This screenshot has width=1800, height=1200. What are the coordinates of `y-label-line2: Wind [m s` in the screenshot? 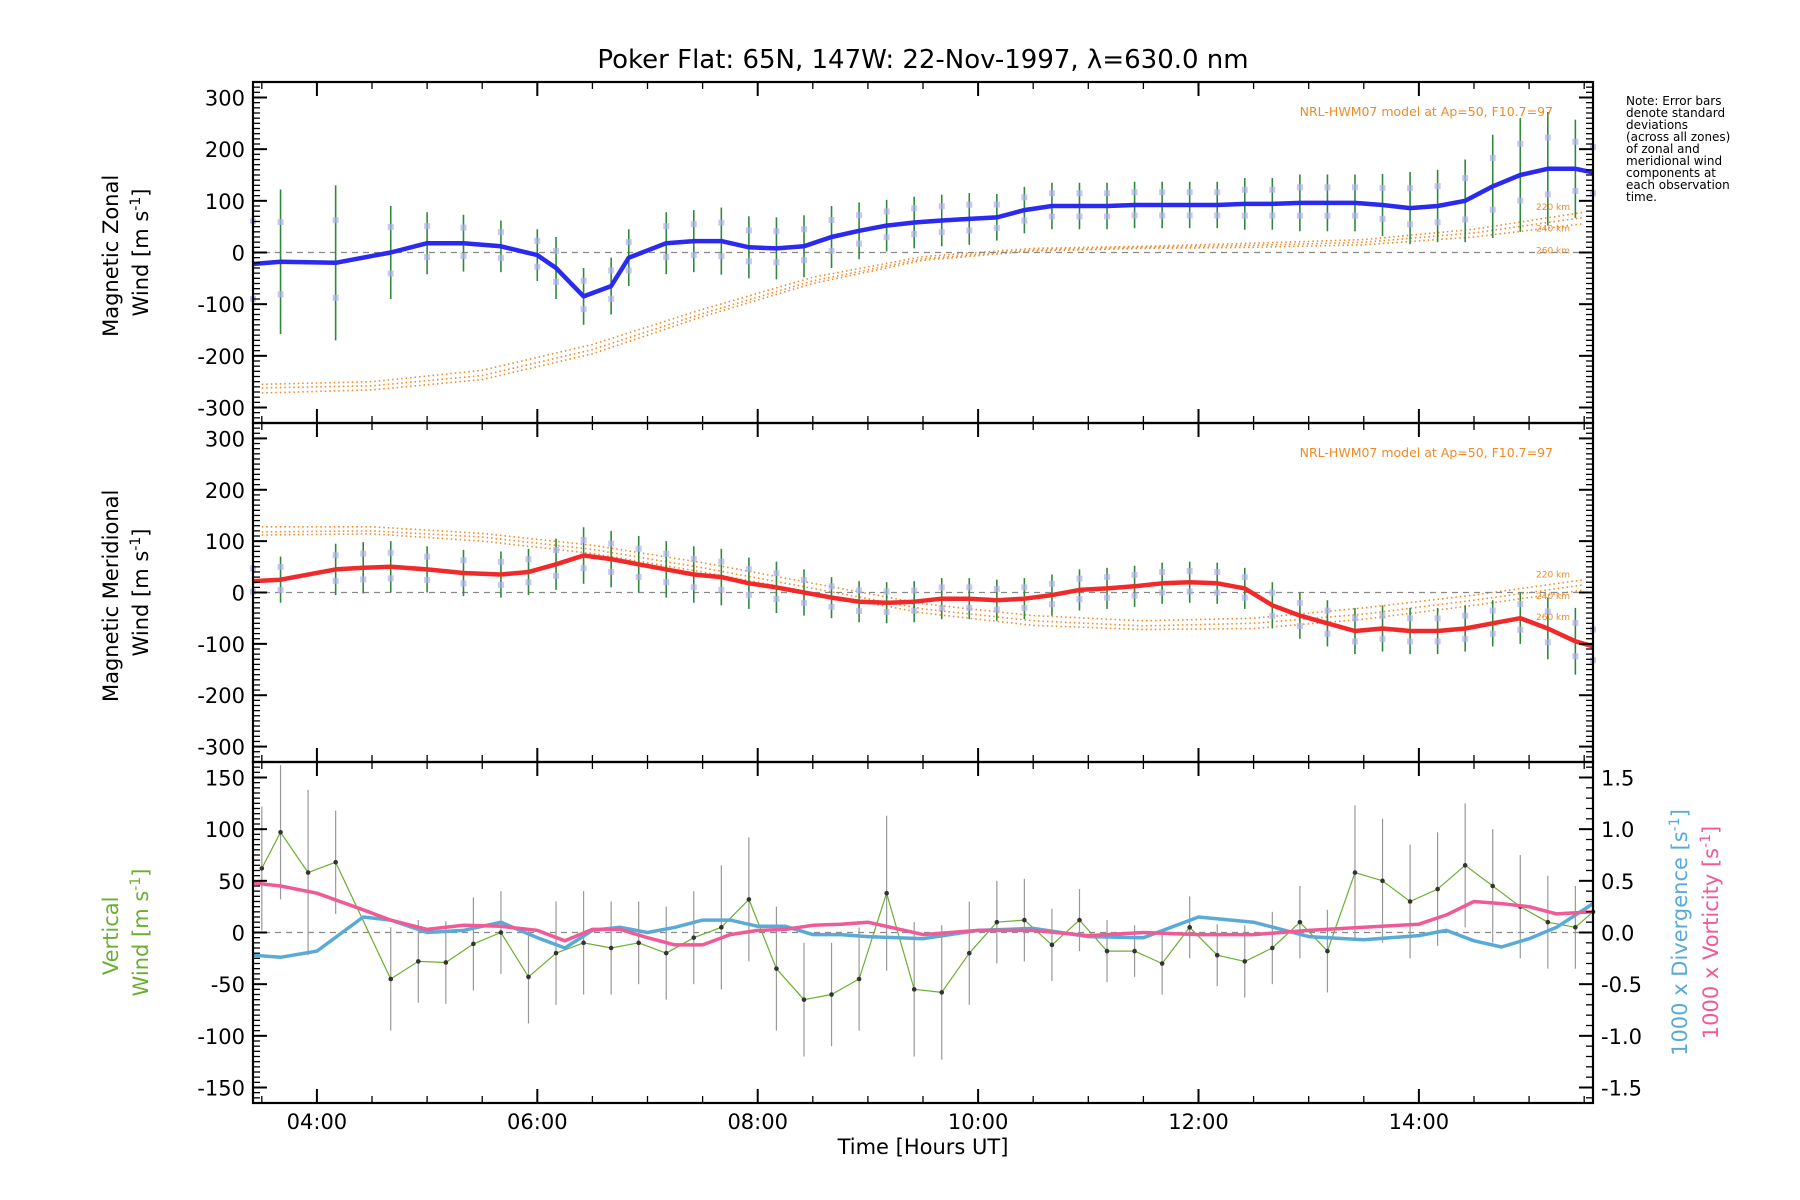 It's located at (141, 944).